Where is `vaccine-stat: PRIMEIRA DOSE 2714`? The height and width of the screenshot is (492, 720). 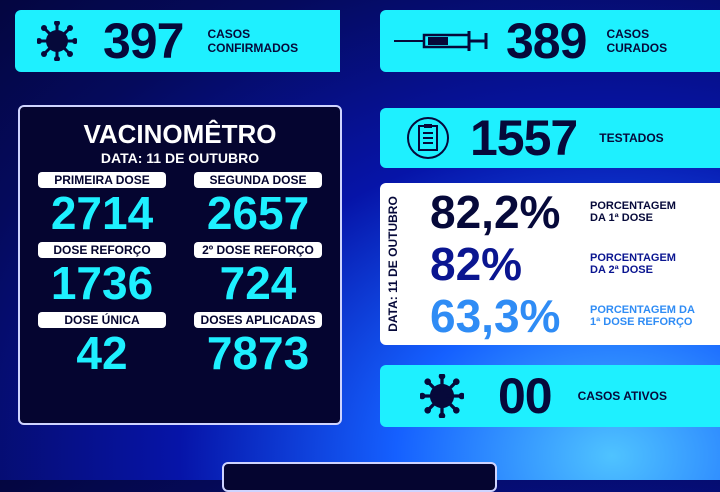
vaccine-stat: PRIMEIRA DOSE 2714 is located at coordinates (102, 205).